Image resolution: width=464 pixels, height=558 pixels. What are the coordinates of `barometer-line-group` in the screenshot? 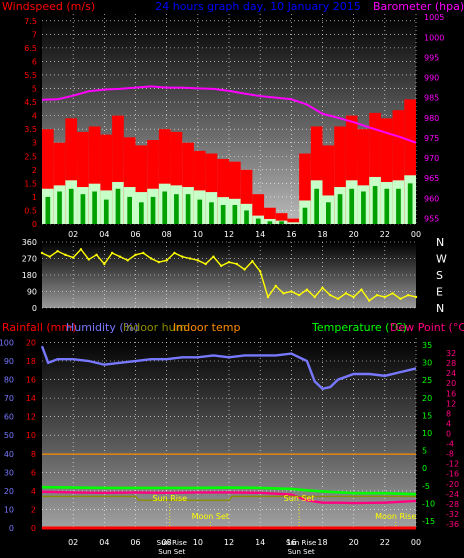 It's located at (229, 114).